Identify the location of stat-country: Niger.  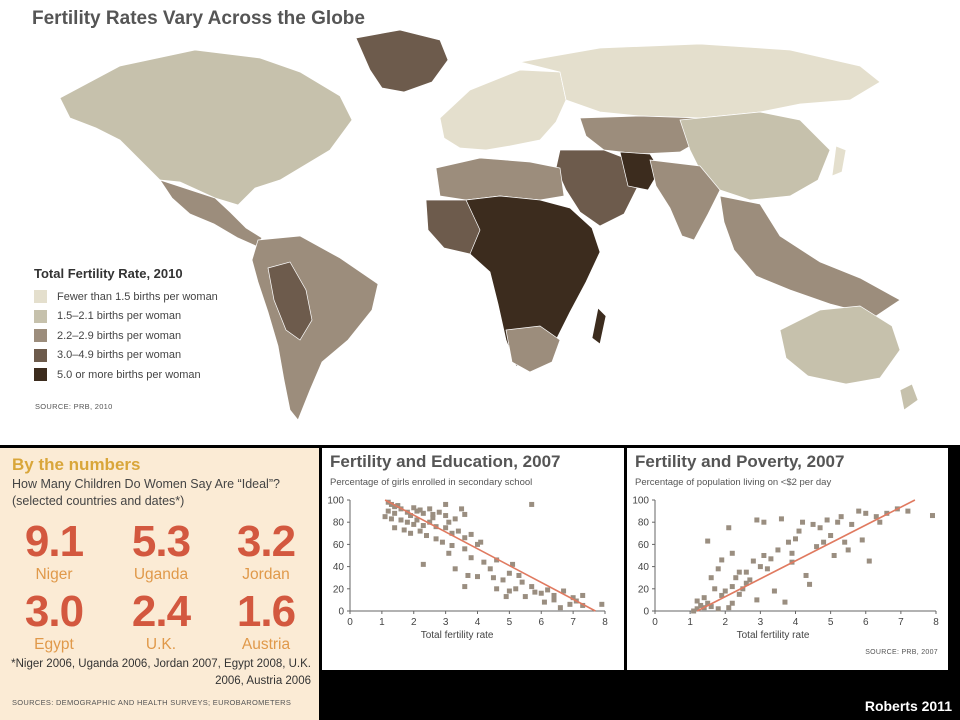
(54, 574).